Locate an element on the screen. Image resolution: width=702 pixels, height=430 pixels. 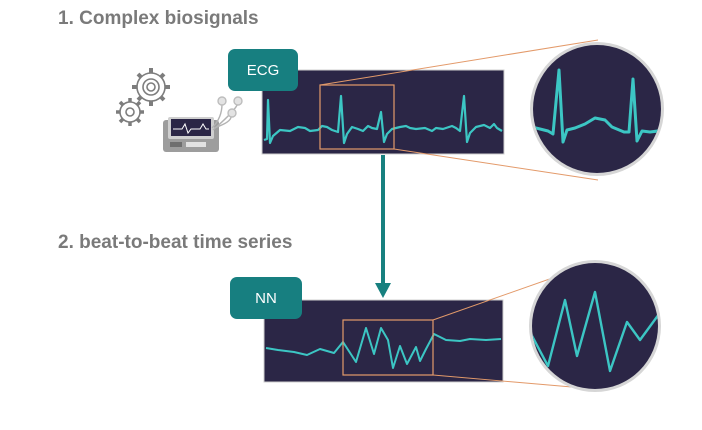
ecg-magnifier is located at coordinates (597, 109).